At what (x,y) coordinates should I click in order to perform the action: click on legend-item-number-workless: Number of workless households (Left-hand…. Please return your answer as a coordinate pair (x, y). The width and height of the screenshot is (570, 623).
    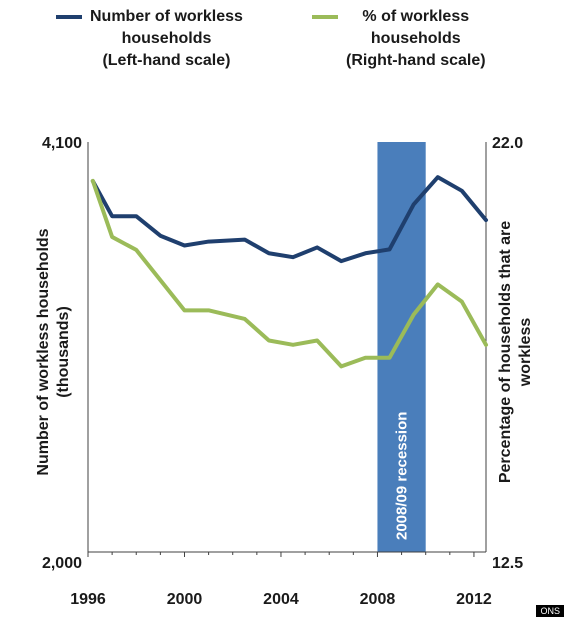
    Looking at the image, I should click on (149, 39).